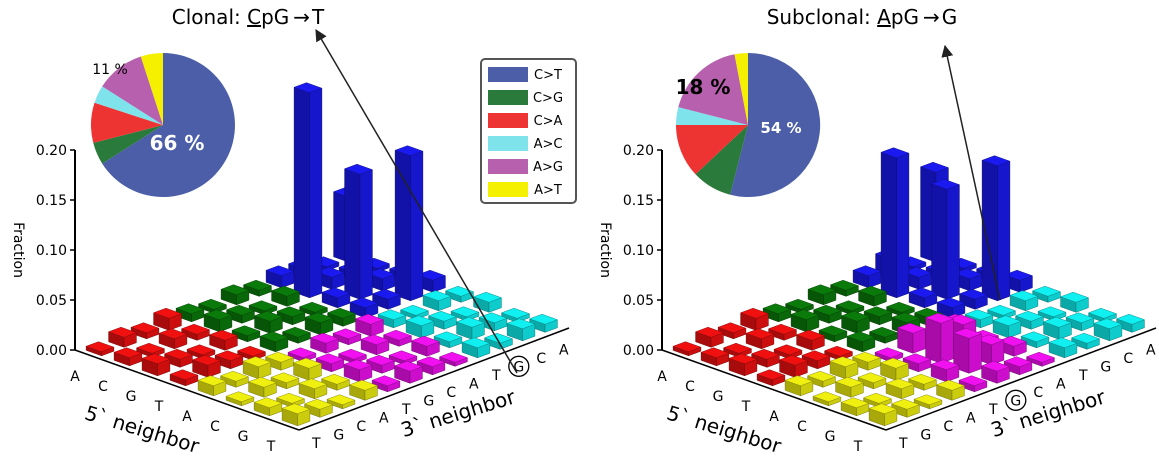 The image size is (1159, 469). Describe the element at coordinates (187, 390) in the screenshot. I see `x-axis-line` at that location.